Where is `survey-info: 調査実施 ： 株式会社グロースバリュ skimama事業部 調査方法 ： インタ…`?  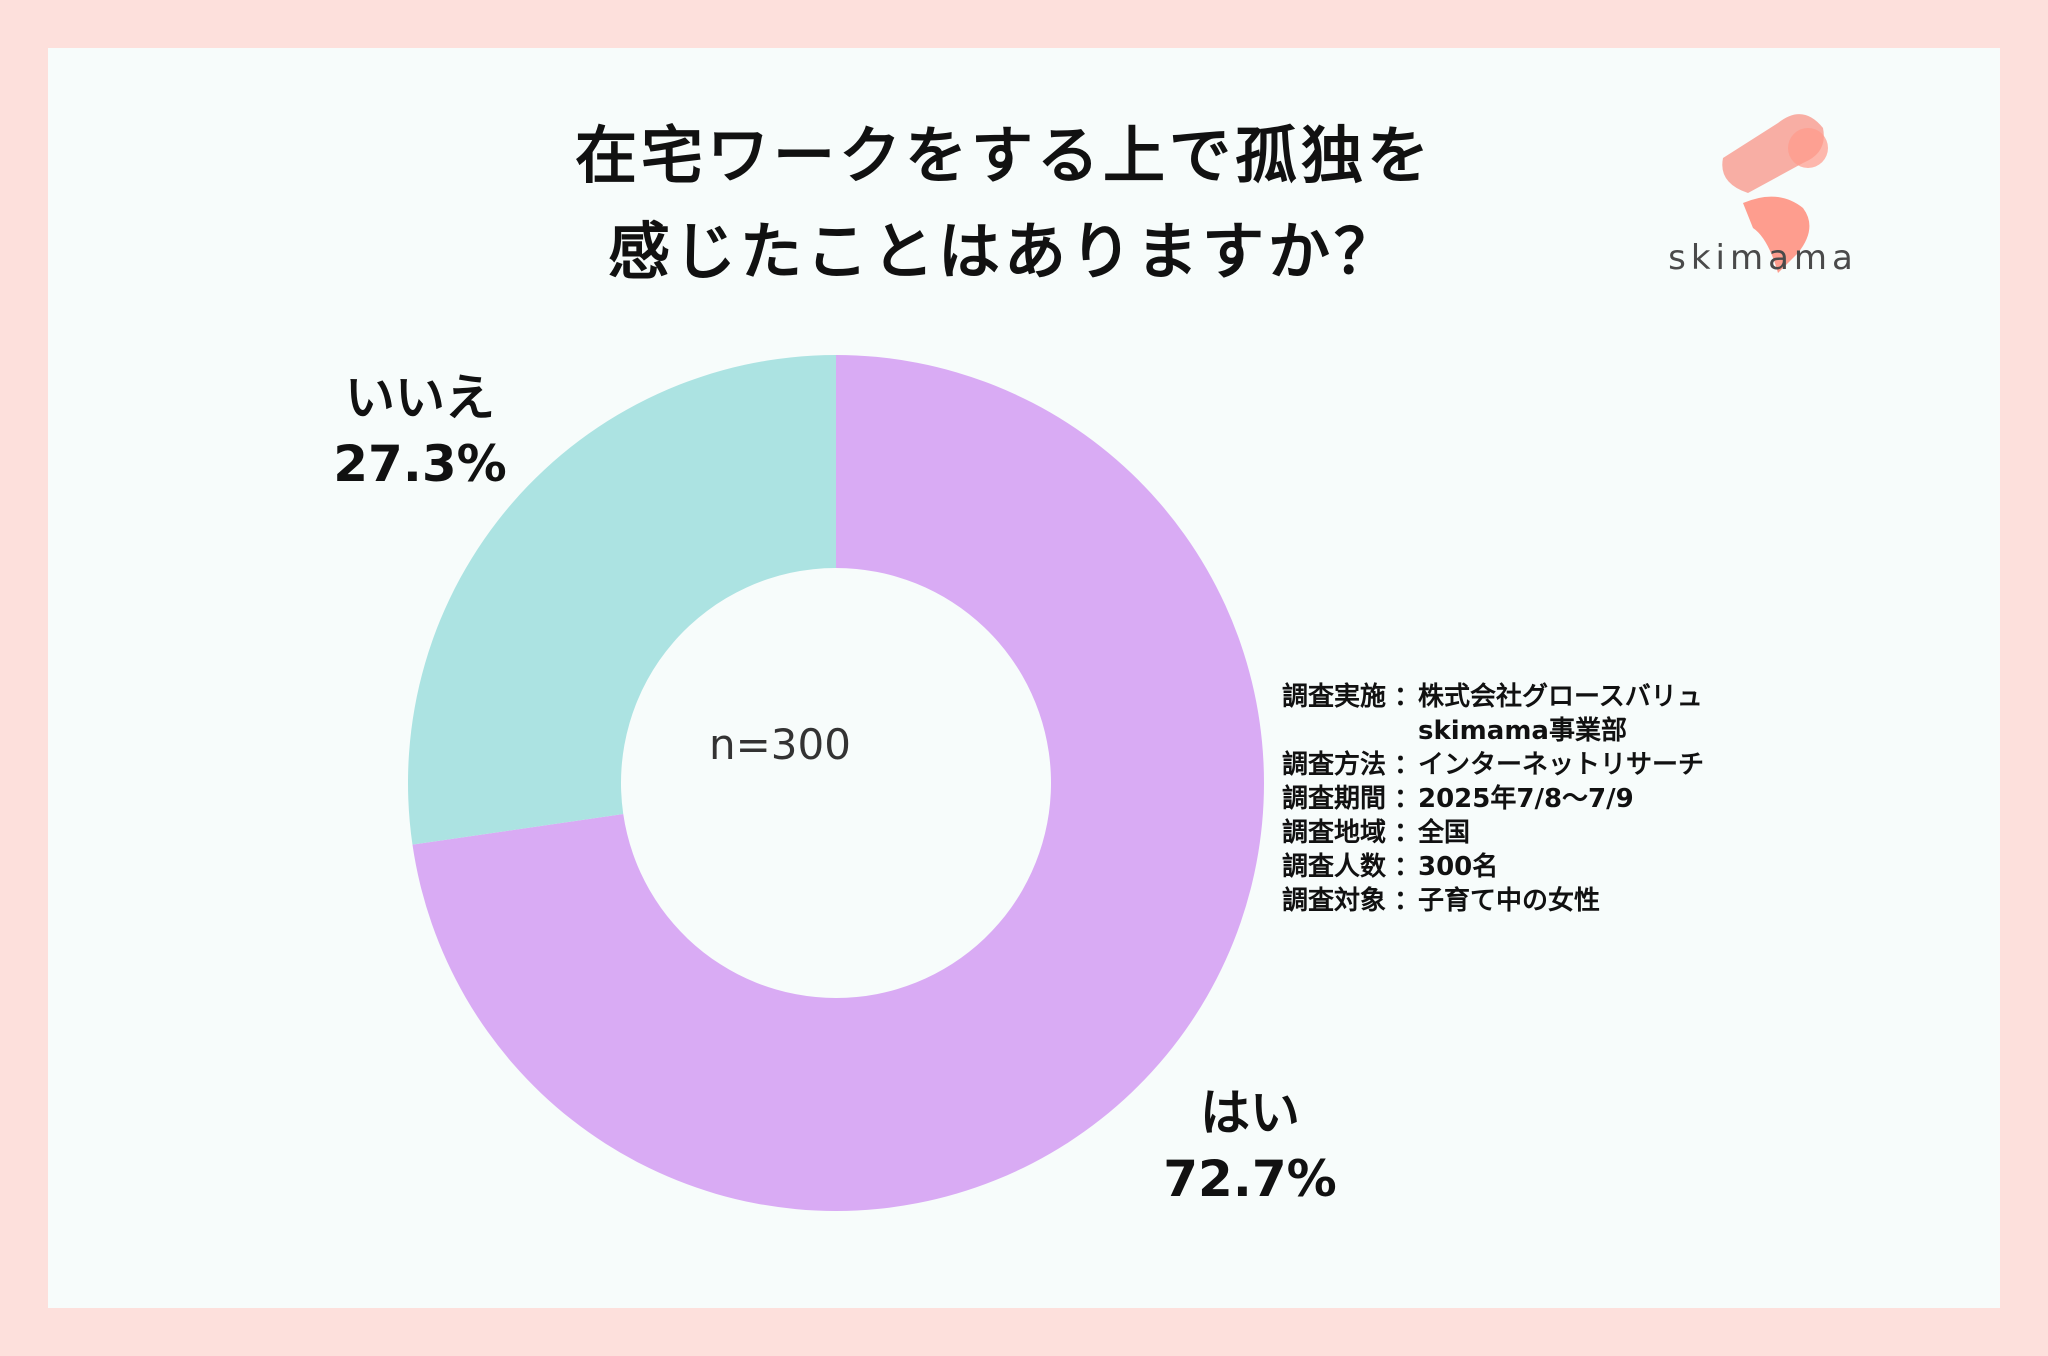 survey-info: 調査実施 ： 株式会社グロースバリュ skimama事業部 調査方法 ： インタ… is located at coordinates (1542, 799).